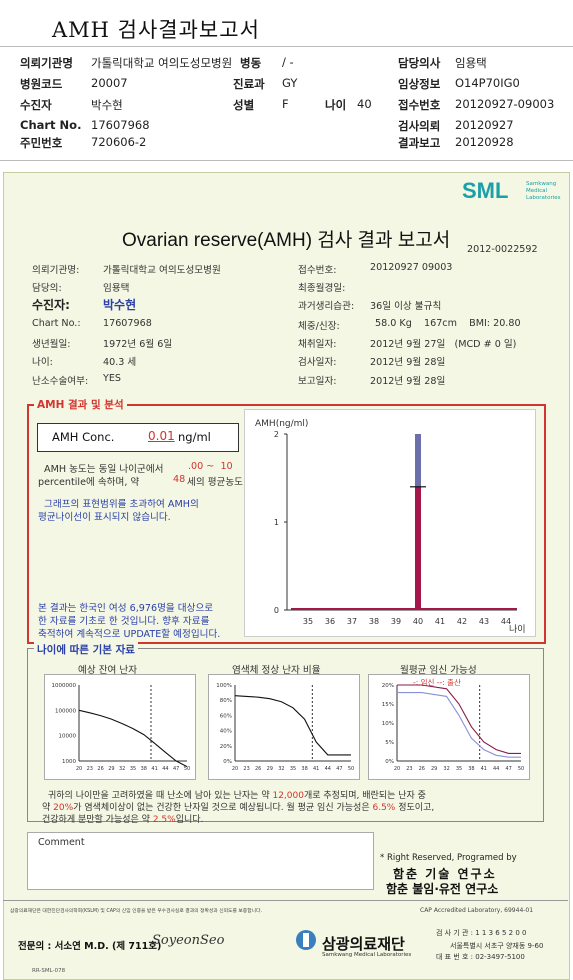 This screenshot has height=980, width=573. Describe the element at coordinates (42, 362) in the screenshot. I see `field-label: 나이:` at that location.